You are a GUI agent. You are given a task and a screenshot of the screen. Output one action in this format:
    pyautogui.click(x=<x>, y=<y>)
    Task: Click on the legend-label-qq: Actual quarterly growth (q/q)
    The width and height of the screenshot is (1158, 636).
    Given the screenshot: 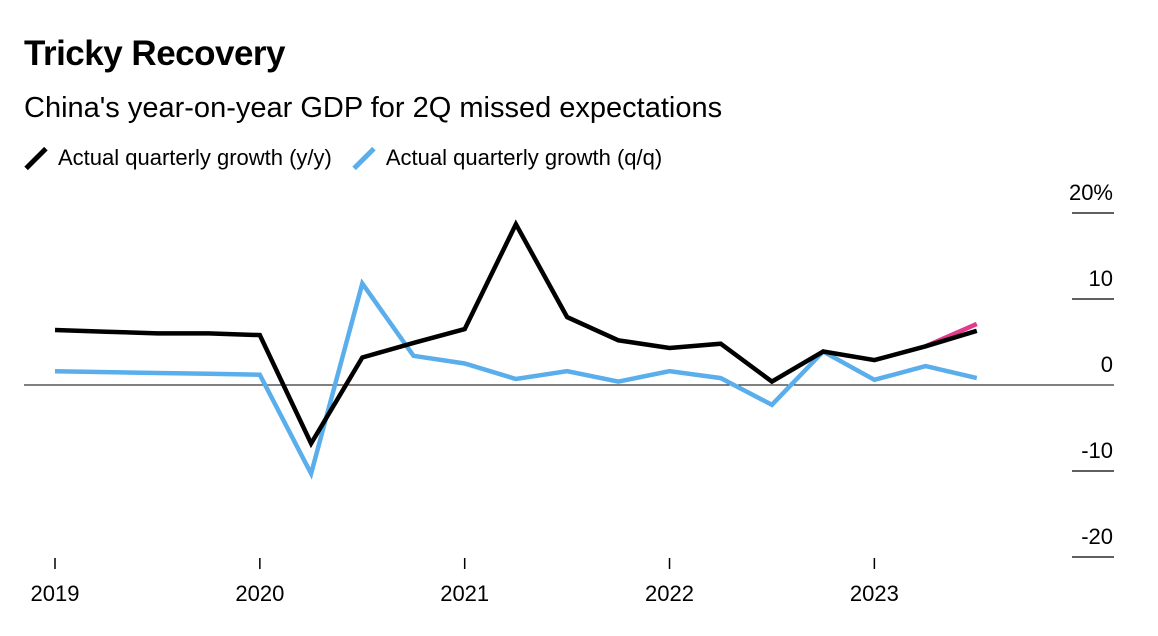 What is the action you would take?
    pyautogui.click(x=524, y=157)
    